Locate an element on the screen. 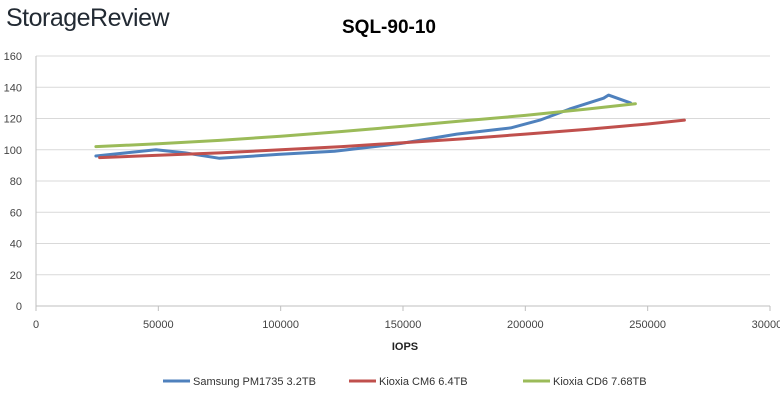 This screenshot has width=780, height=401. x-axis-ticks: 0 50000 100000 150000 200000 250000 300000 is located at coordinates (406, 318).